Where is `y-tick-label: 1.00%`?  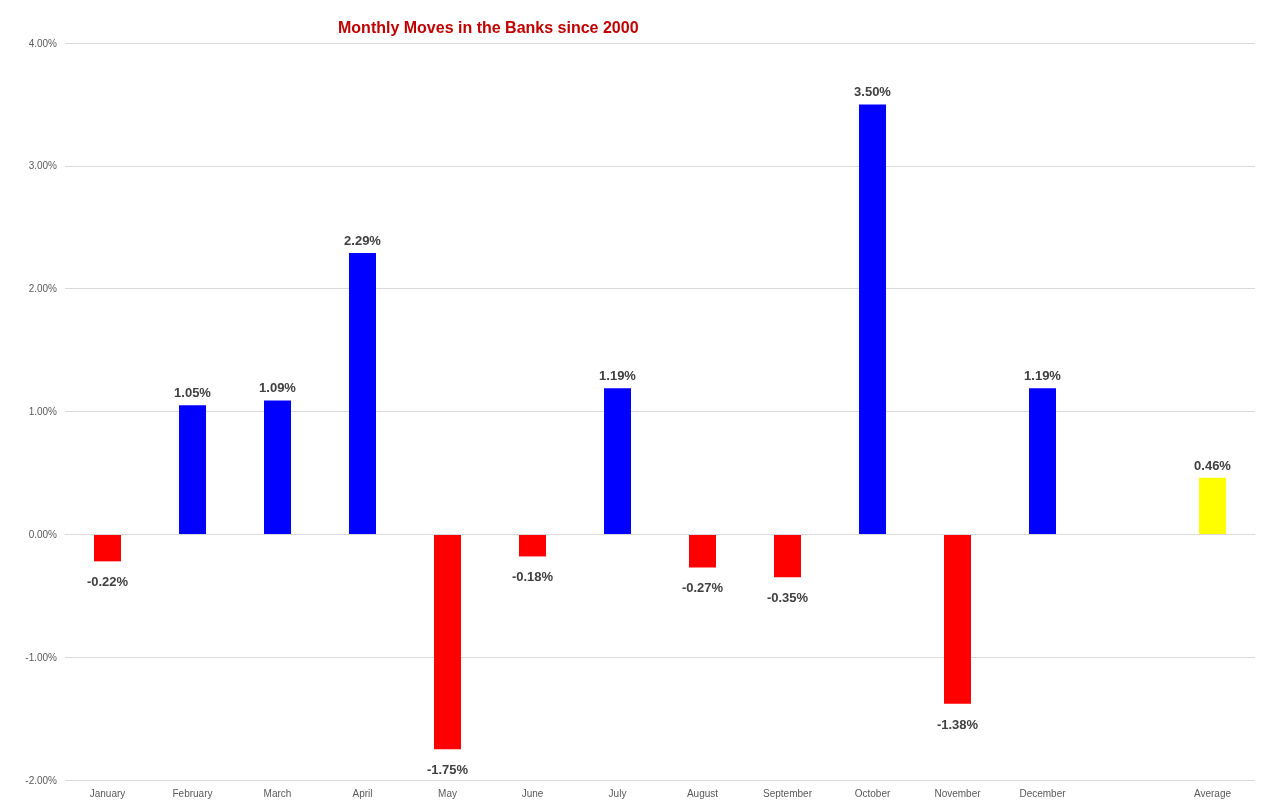
y-tick-label: 1.00% is located at coordinates (43, 411).